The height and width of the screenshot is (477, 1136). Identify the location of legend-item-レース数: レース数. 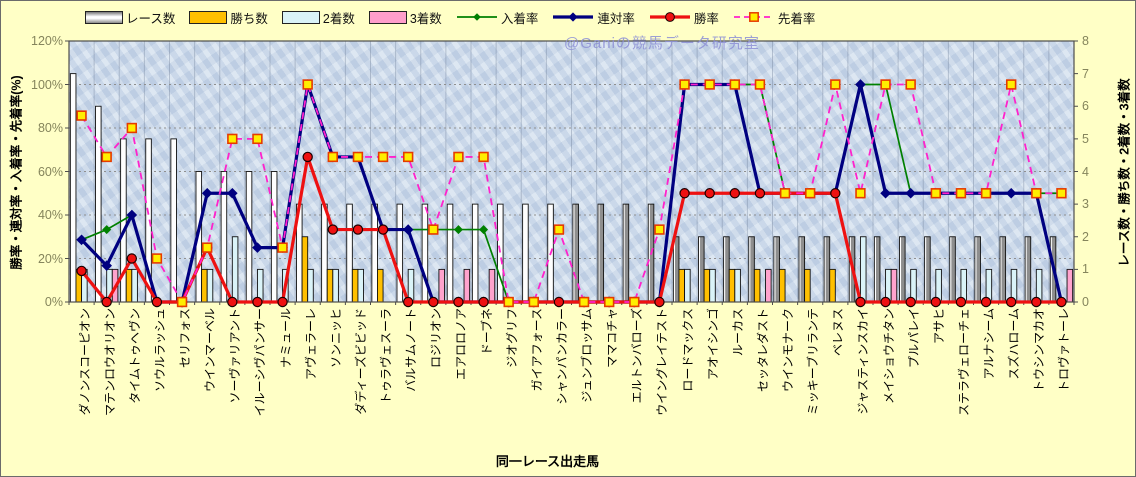
(130, 17).